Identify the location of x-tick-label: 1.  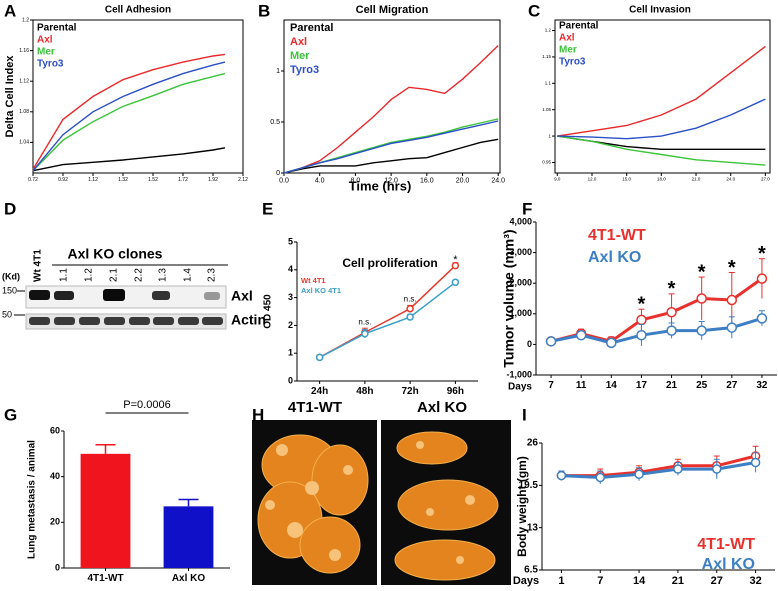
(561, 581).